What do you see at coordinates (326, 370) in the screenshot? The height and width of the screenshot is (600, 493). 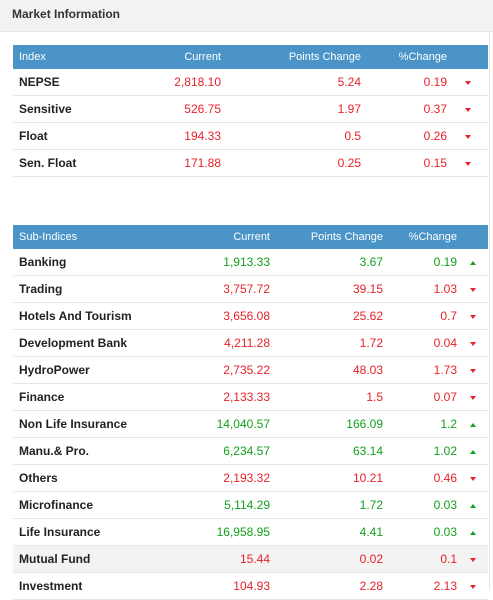 I see `row-points-change: 48.03` at bounding box center [326, 370].